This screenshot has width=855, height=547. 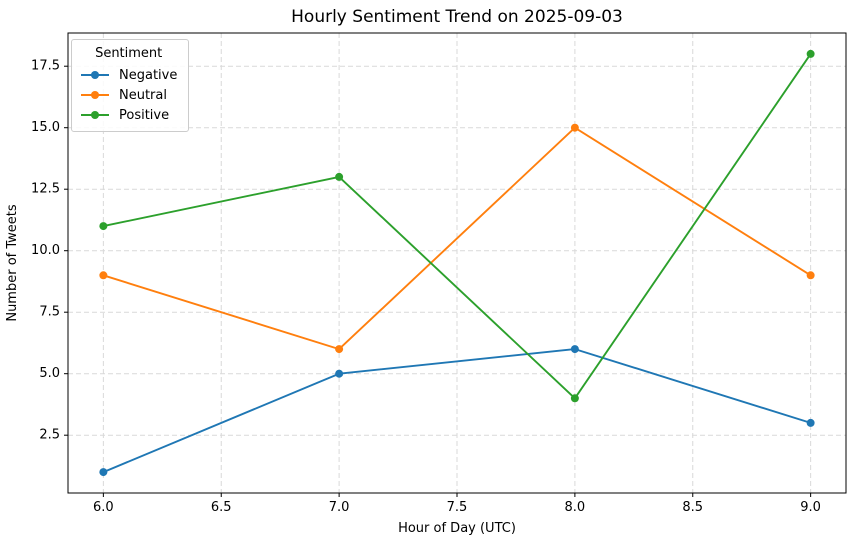 What do you see at coordinates (45, 66) in the screenshot?
I see `y-tick-label: 17.5` at bounding box center [45, 66].